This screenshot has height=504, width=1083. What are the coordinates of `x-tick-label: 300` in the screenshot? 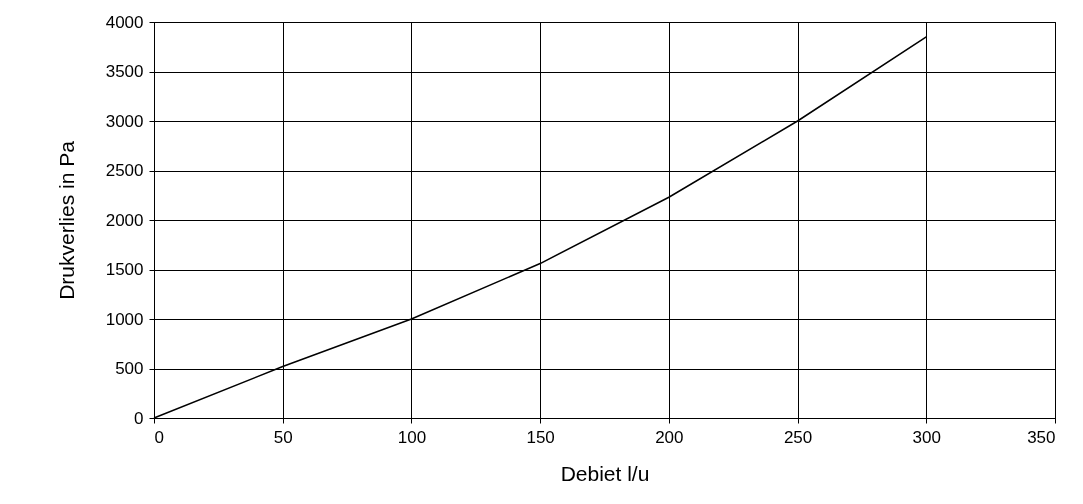 It's located at (926, 437).